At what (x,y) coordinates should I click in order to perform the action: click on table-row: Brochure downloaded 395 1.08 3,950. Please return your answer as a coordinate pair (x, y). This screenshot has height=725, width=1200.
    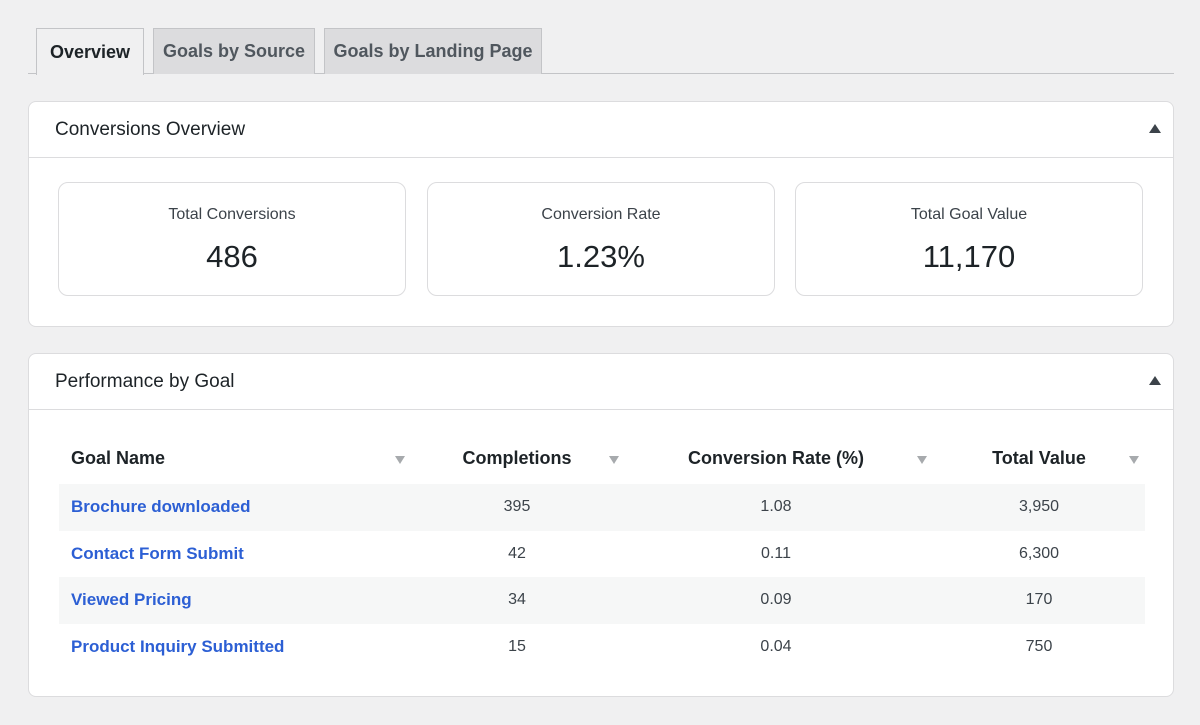
    Looking at the image, I should click on (602, 507).